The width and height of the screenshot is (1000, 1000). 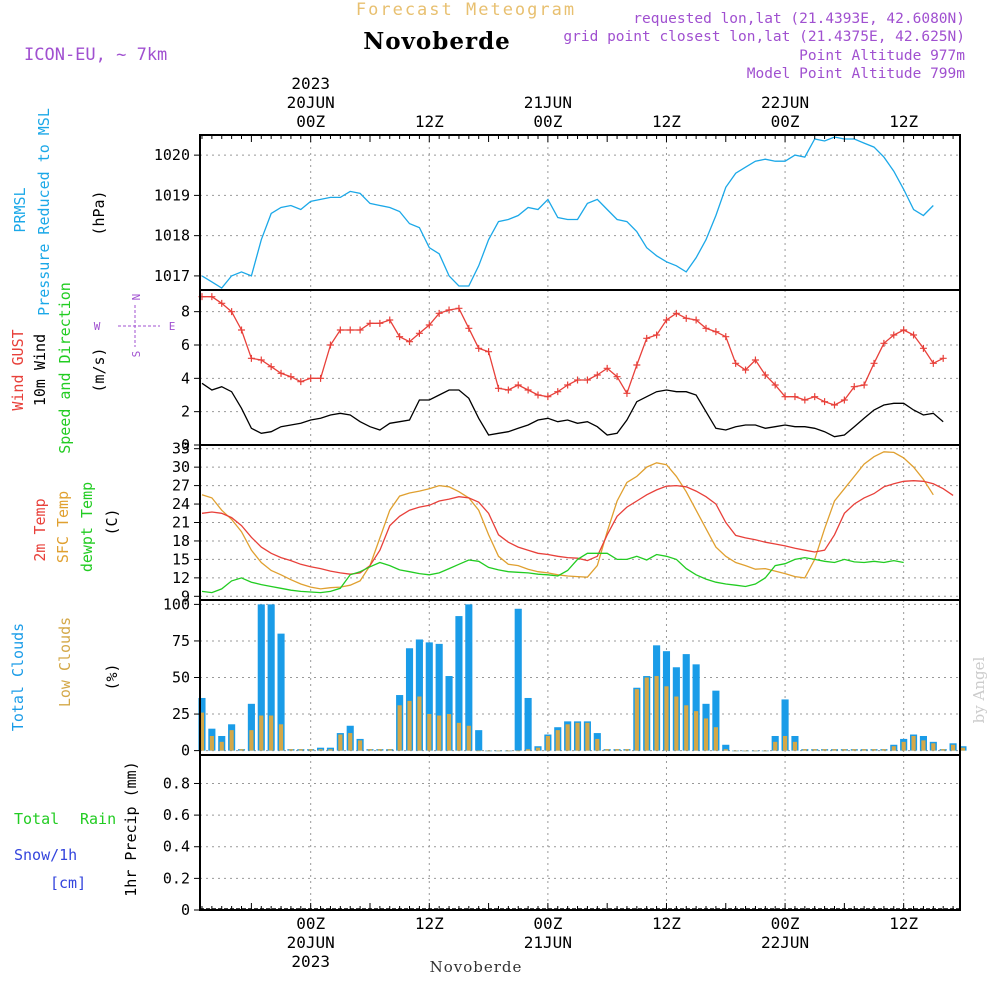 I want to click on y-tick-label: 27, so click(x=181, y=486).